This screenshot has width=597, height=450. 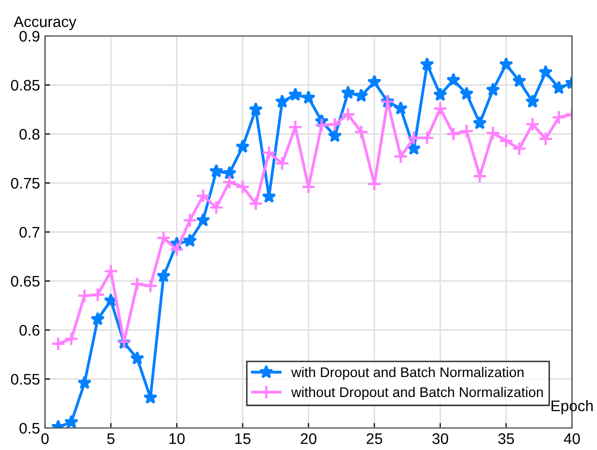 I want to click on y-tick-label: 0.6, so click(x=30, y=330).